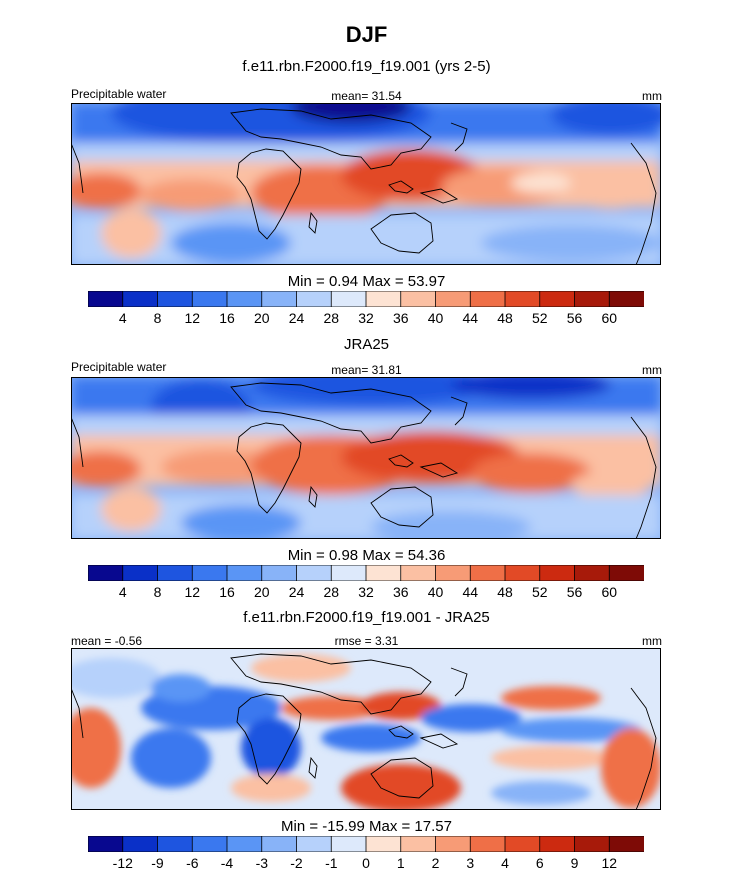 The width and height of the screenshot is (733, 883). I want to click on colorbar-tick-label: 28, so click(331, 318).